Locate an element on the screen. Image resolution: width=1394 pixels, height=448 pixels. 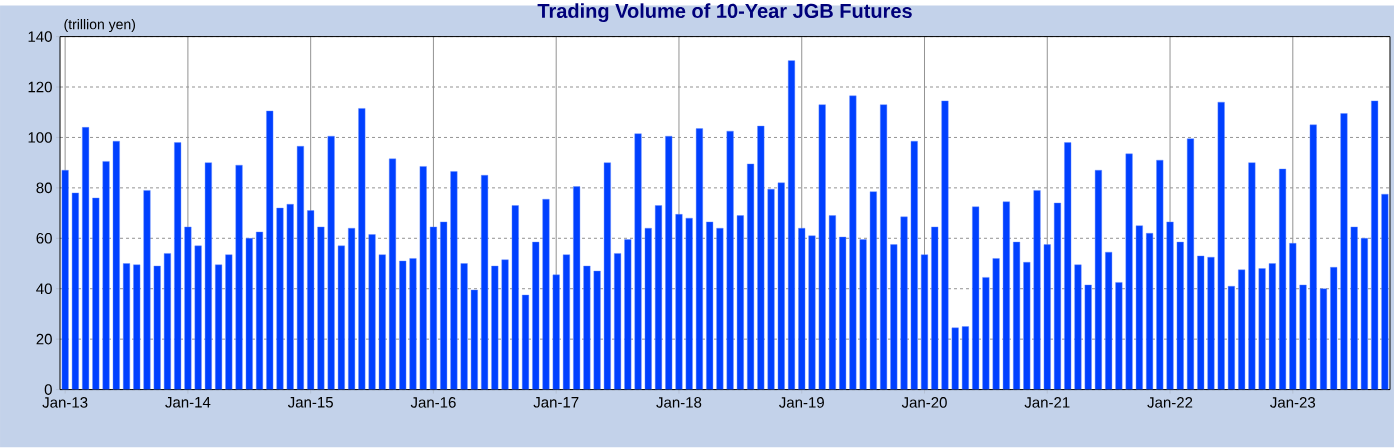
y-tick-label: 40 is located at coordinates (44, 289).